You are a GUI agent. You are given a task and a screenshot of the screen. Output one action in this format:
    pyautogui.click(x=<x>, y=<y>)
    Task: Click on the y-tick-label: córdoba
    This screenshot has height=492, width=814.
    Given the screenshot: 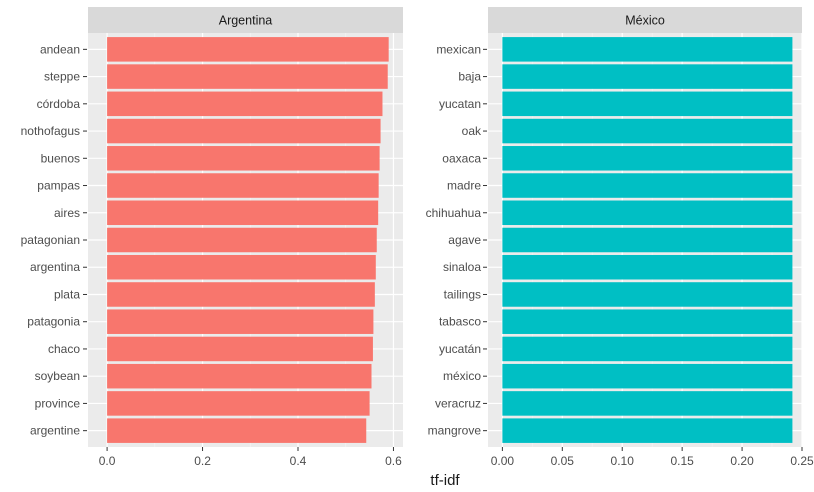 What is the action you would take?
    pyautogui.click(x=59, y=104)
    